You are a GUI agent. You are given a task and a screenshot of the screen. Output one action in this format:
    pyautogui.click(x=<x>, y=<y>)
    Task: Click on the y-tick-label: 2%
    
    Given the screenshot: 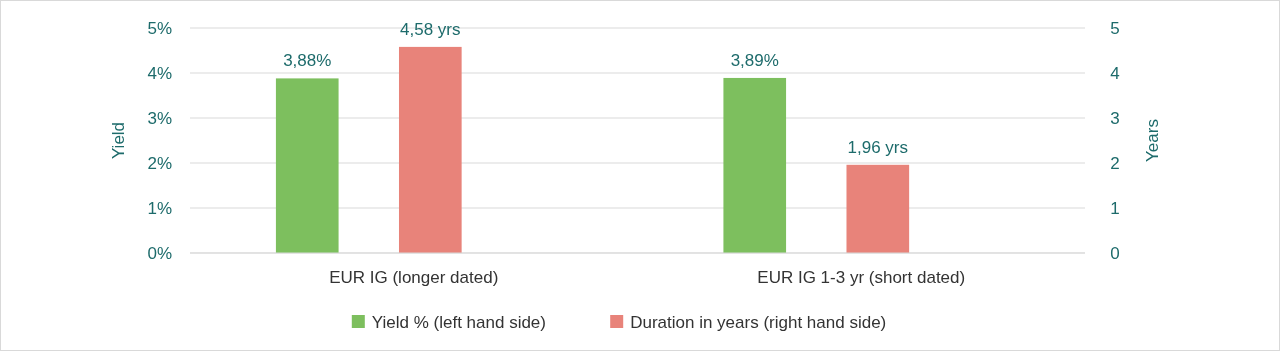 What is the action you would take?
    pyautogui.click(x=159, y=163)
    